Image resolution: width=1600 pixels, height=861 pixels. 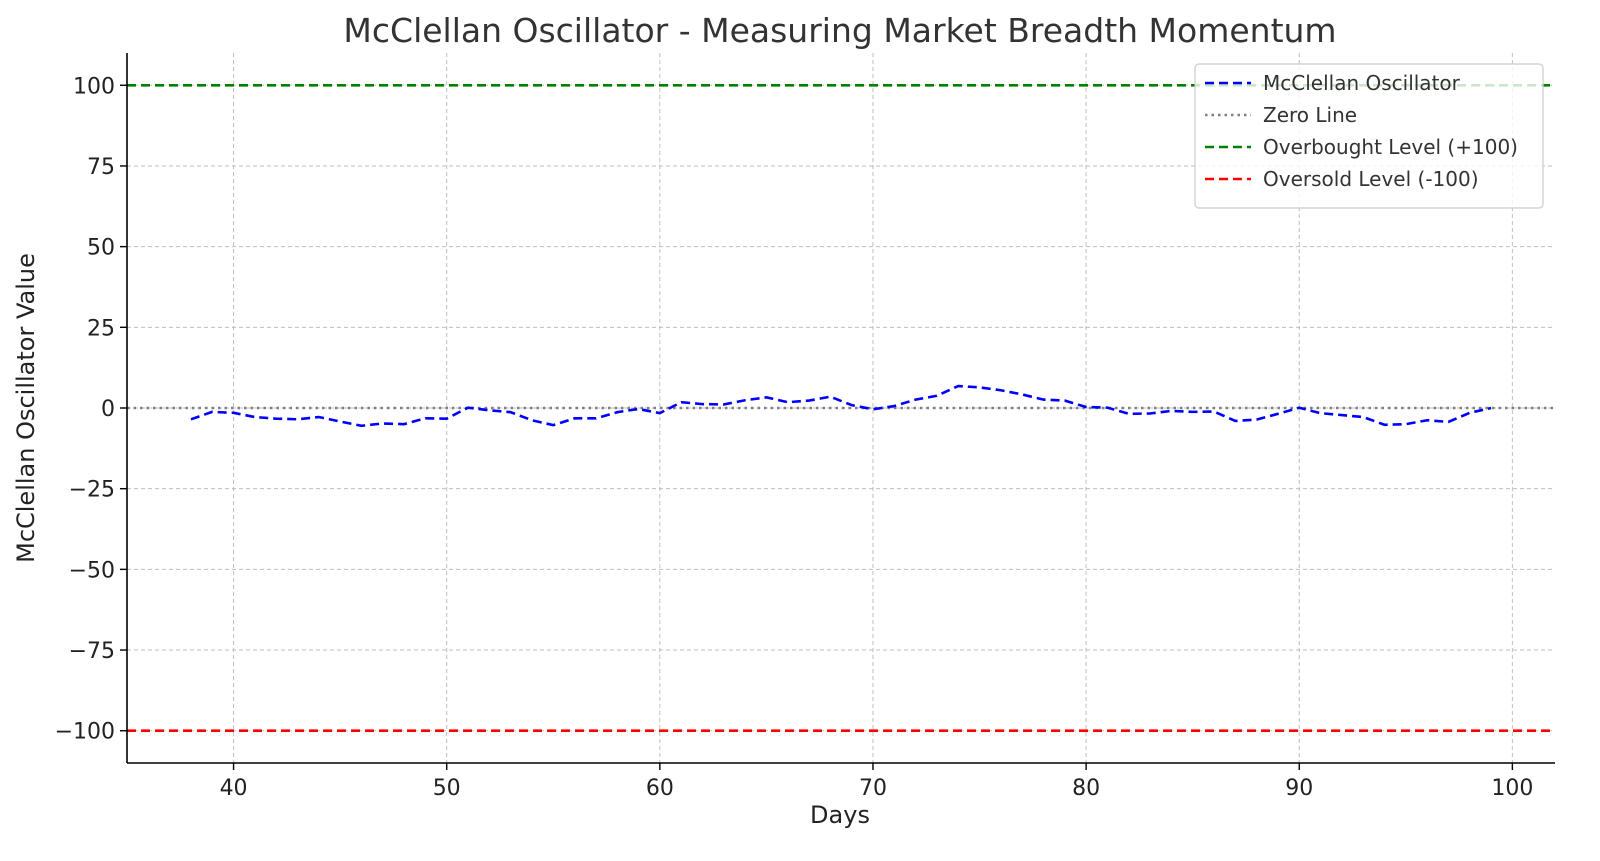 What do you see at coordinates (1086, 788) in the screenshot?
I see `x-tick-label-4: 80` at bounding box center [1086, 788].